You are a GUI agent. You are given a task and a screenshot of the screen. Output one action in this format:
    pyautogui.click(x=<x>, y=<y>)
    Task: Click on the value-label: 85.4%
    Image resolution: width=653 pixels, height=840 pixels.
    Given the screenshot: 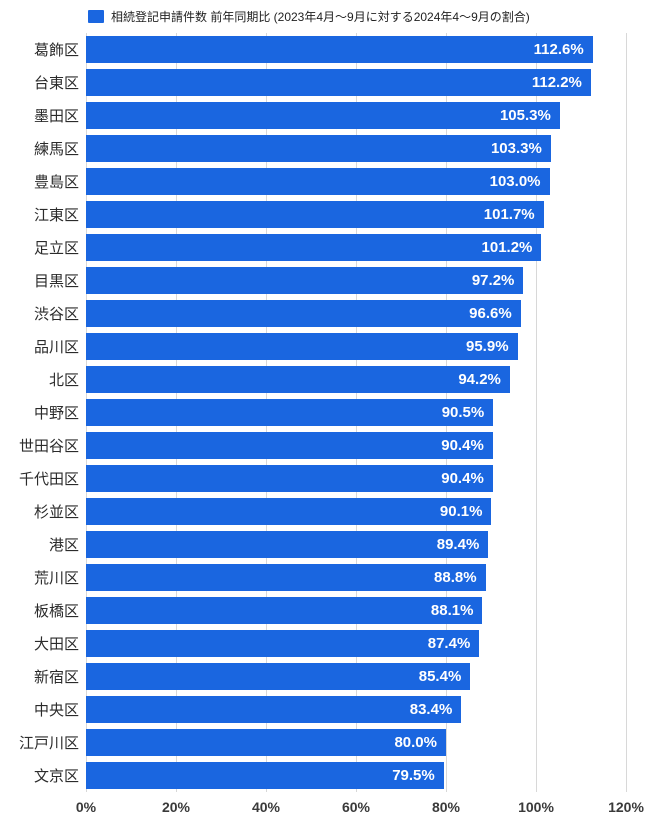 What is the action you would take?
    pyautogui.click(x=440, y=676)
    